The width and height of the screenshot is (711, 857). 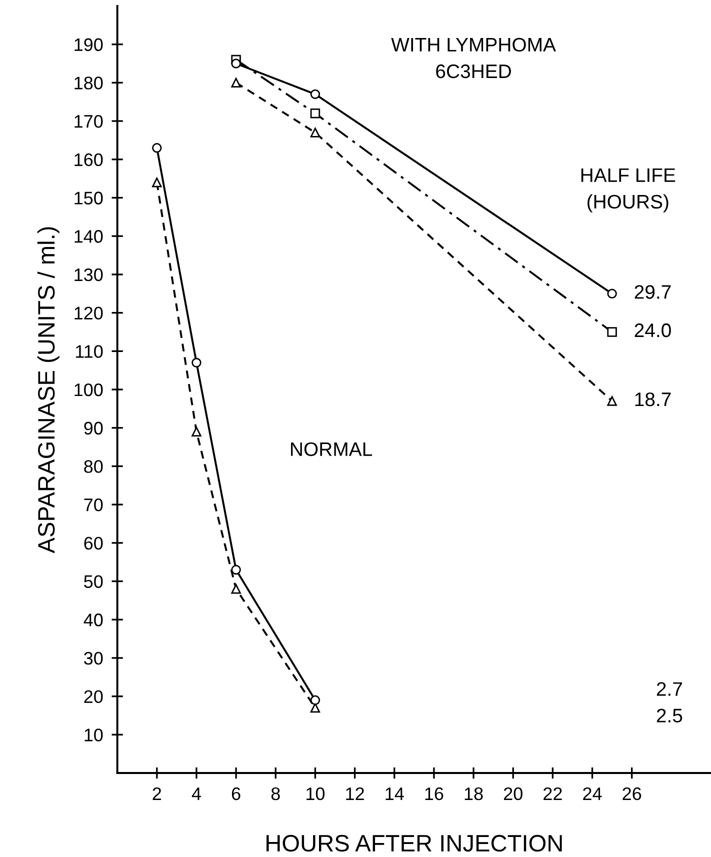 I want to click on annotation: 29.7, so click(x=652, y=292).